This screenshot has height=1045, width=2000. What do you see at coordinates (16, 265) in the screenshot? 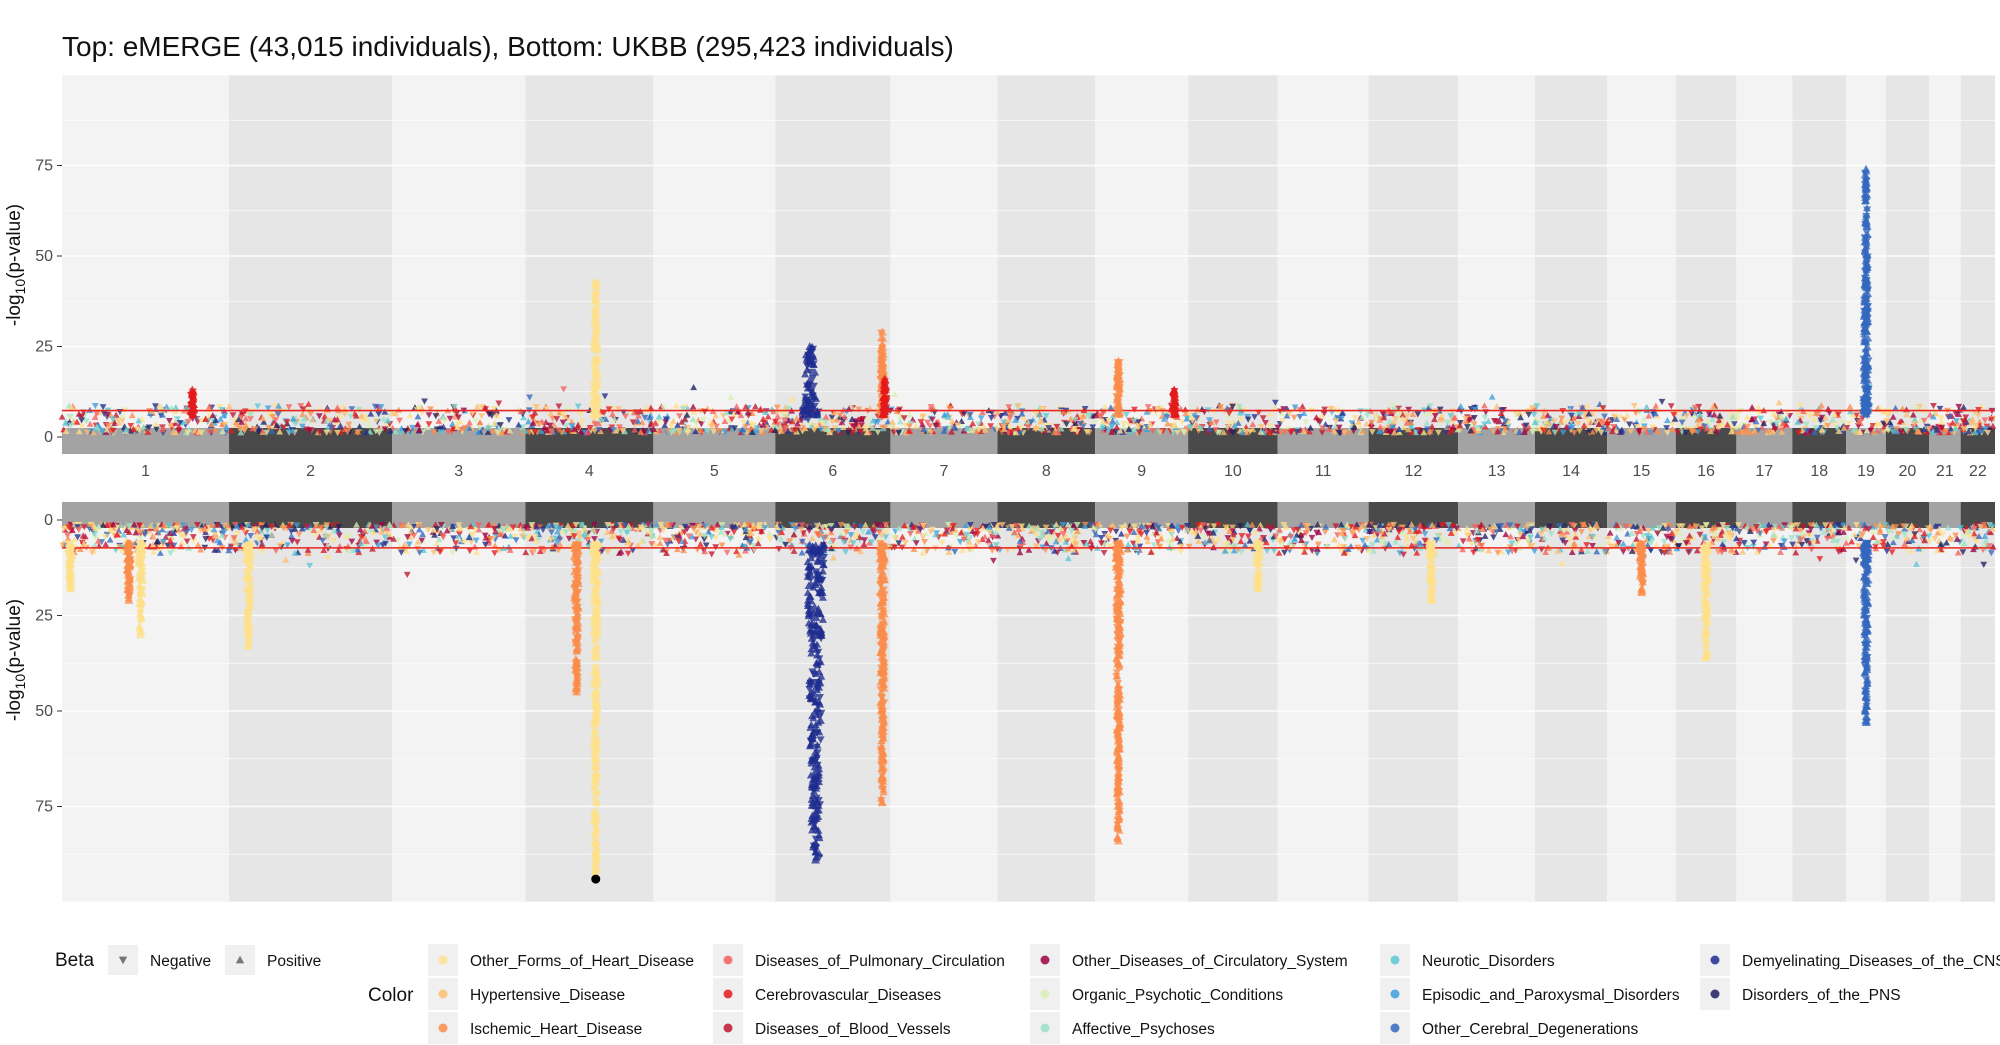
I see `top-ylabel: -log10(p-value)` at bounding box center [16, 265].